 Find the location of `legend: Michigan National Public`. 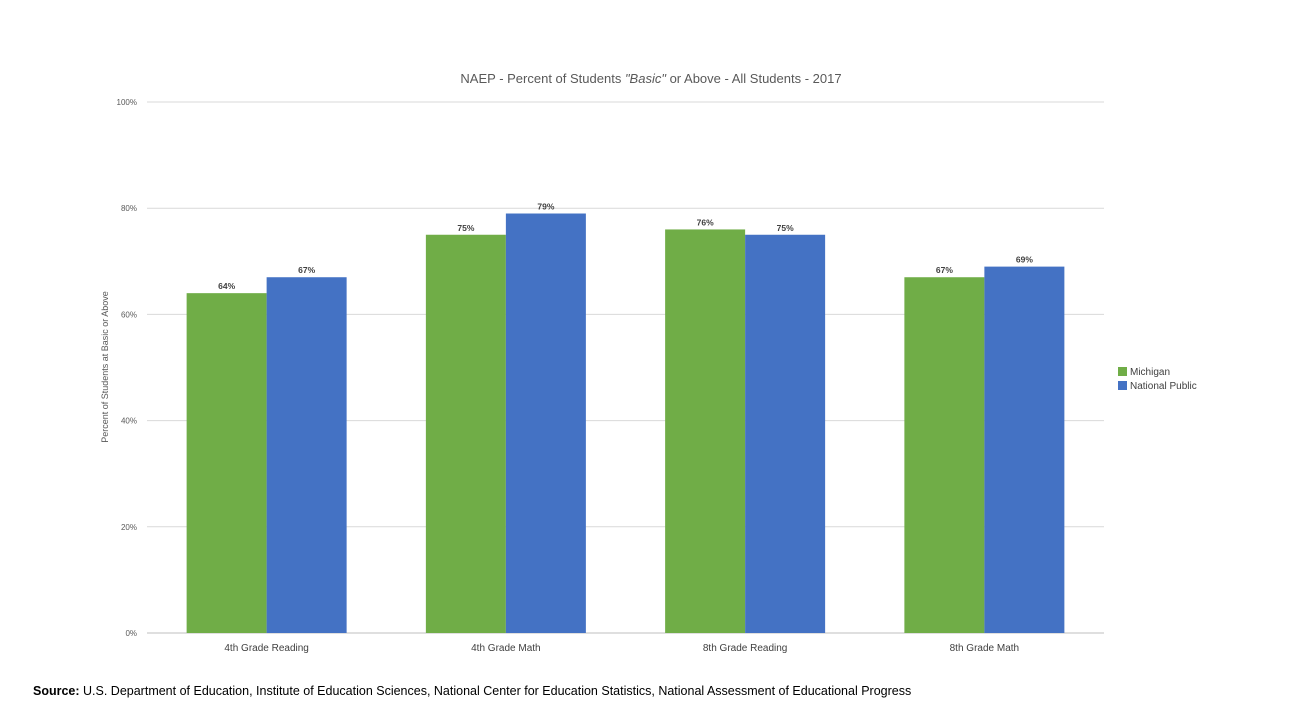

legend: Michigan National Public is located at coordinates (1157, 379).